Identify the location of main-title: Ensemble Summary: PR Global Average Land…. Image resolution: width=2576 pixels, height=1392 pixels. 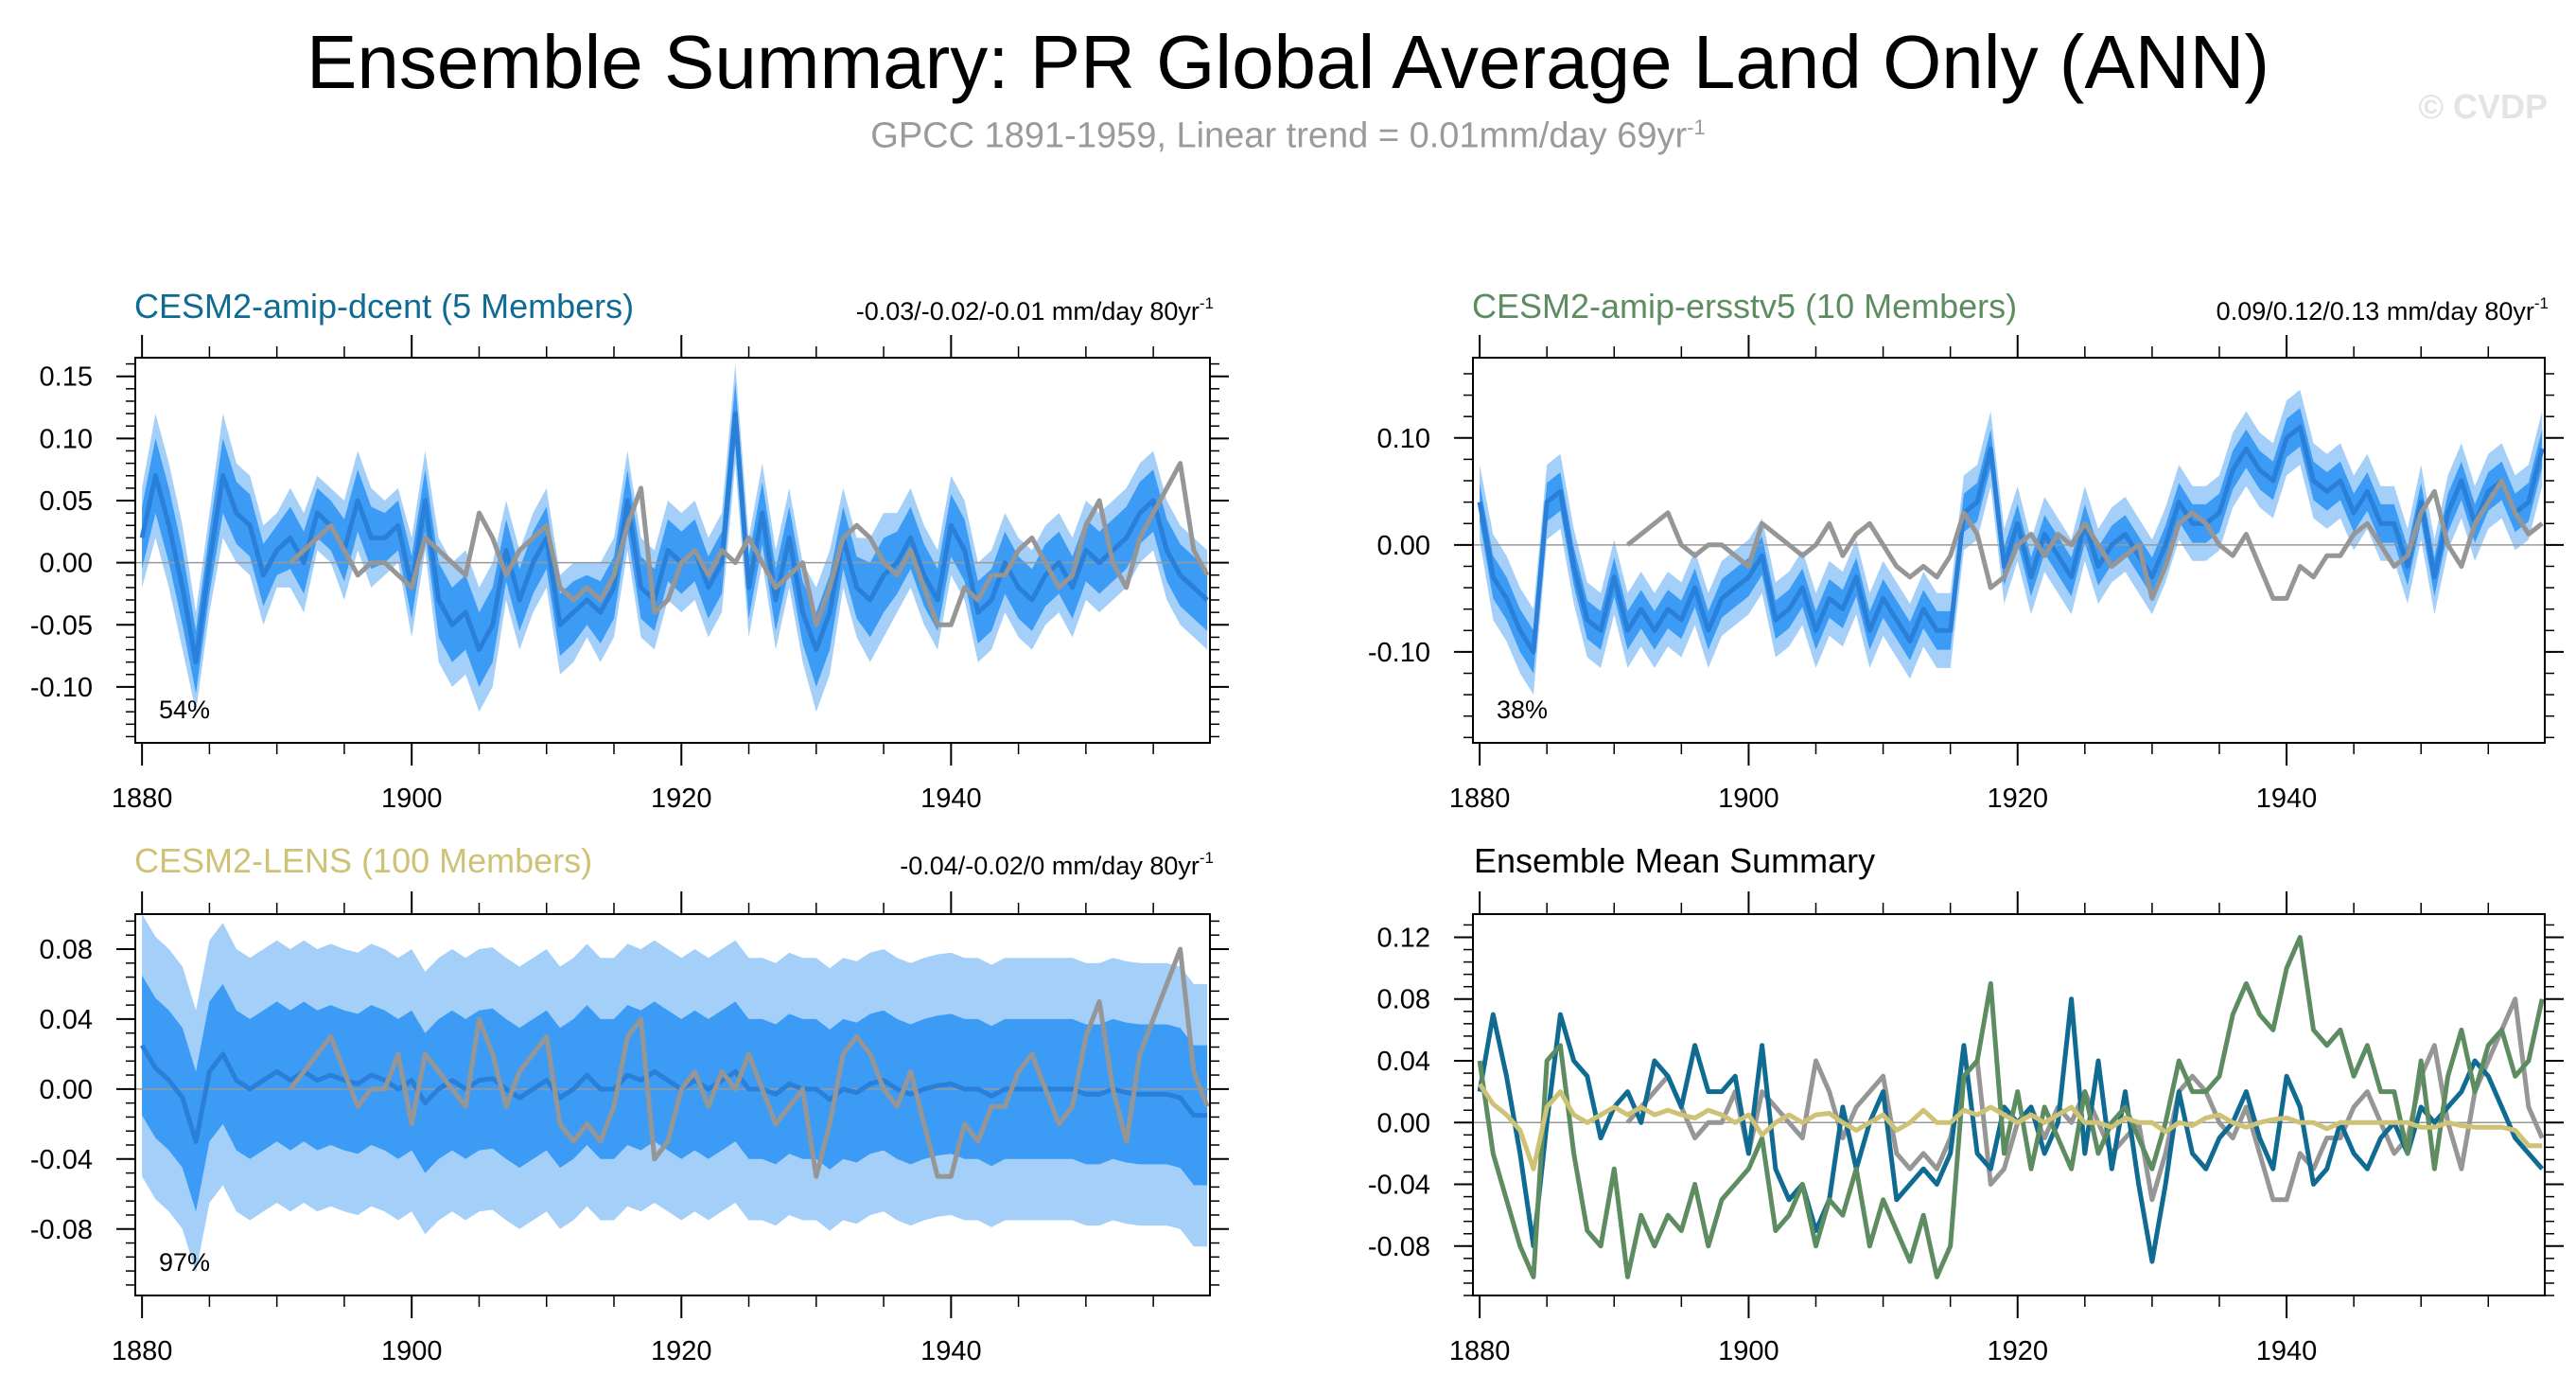
(1288, 62).